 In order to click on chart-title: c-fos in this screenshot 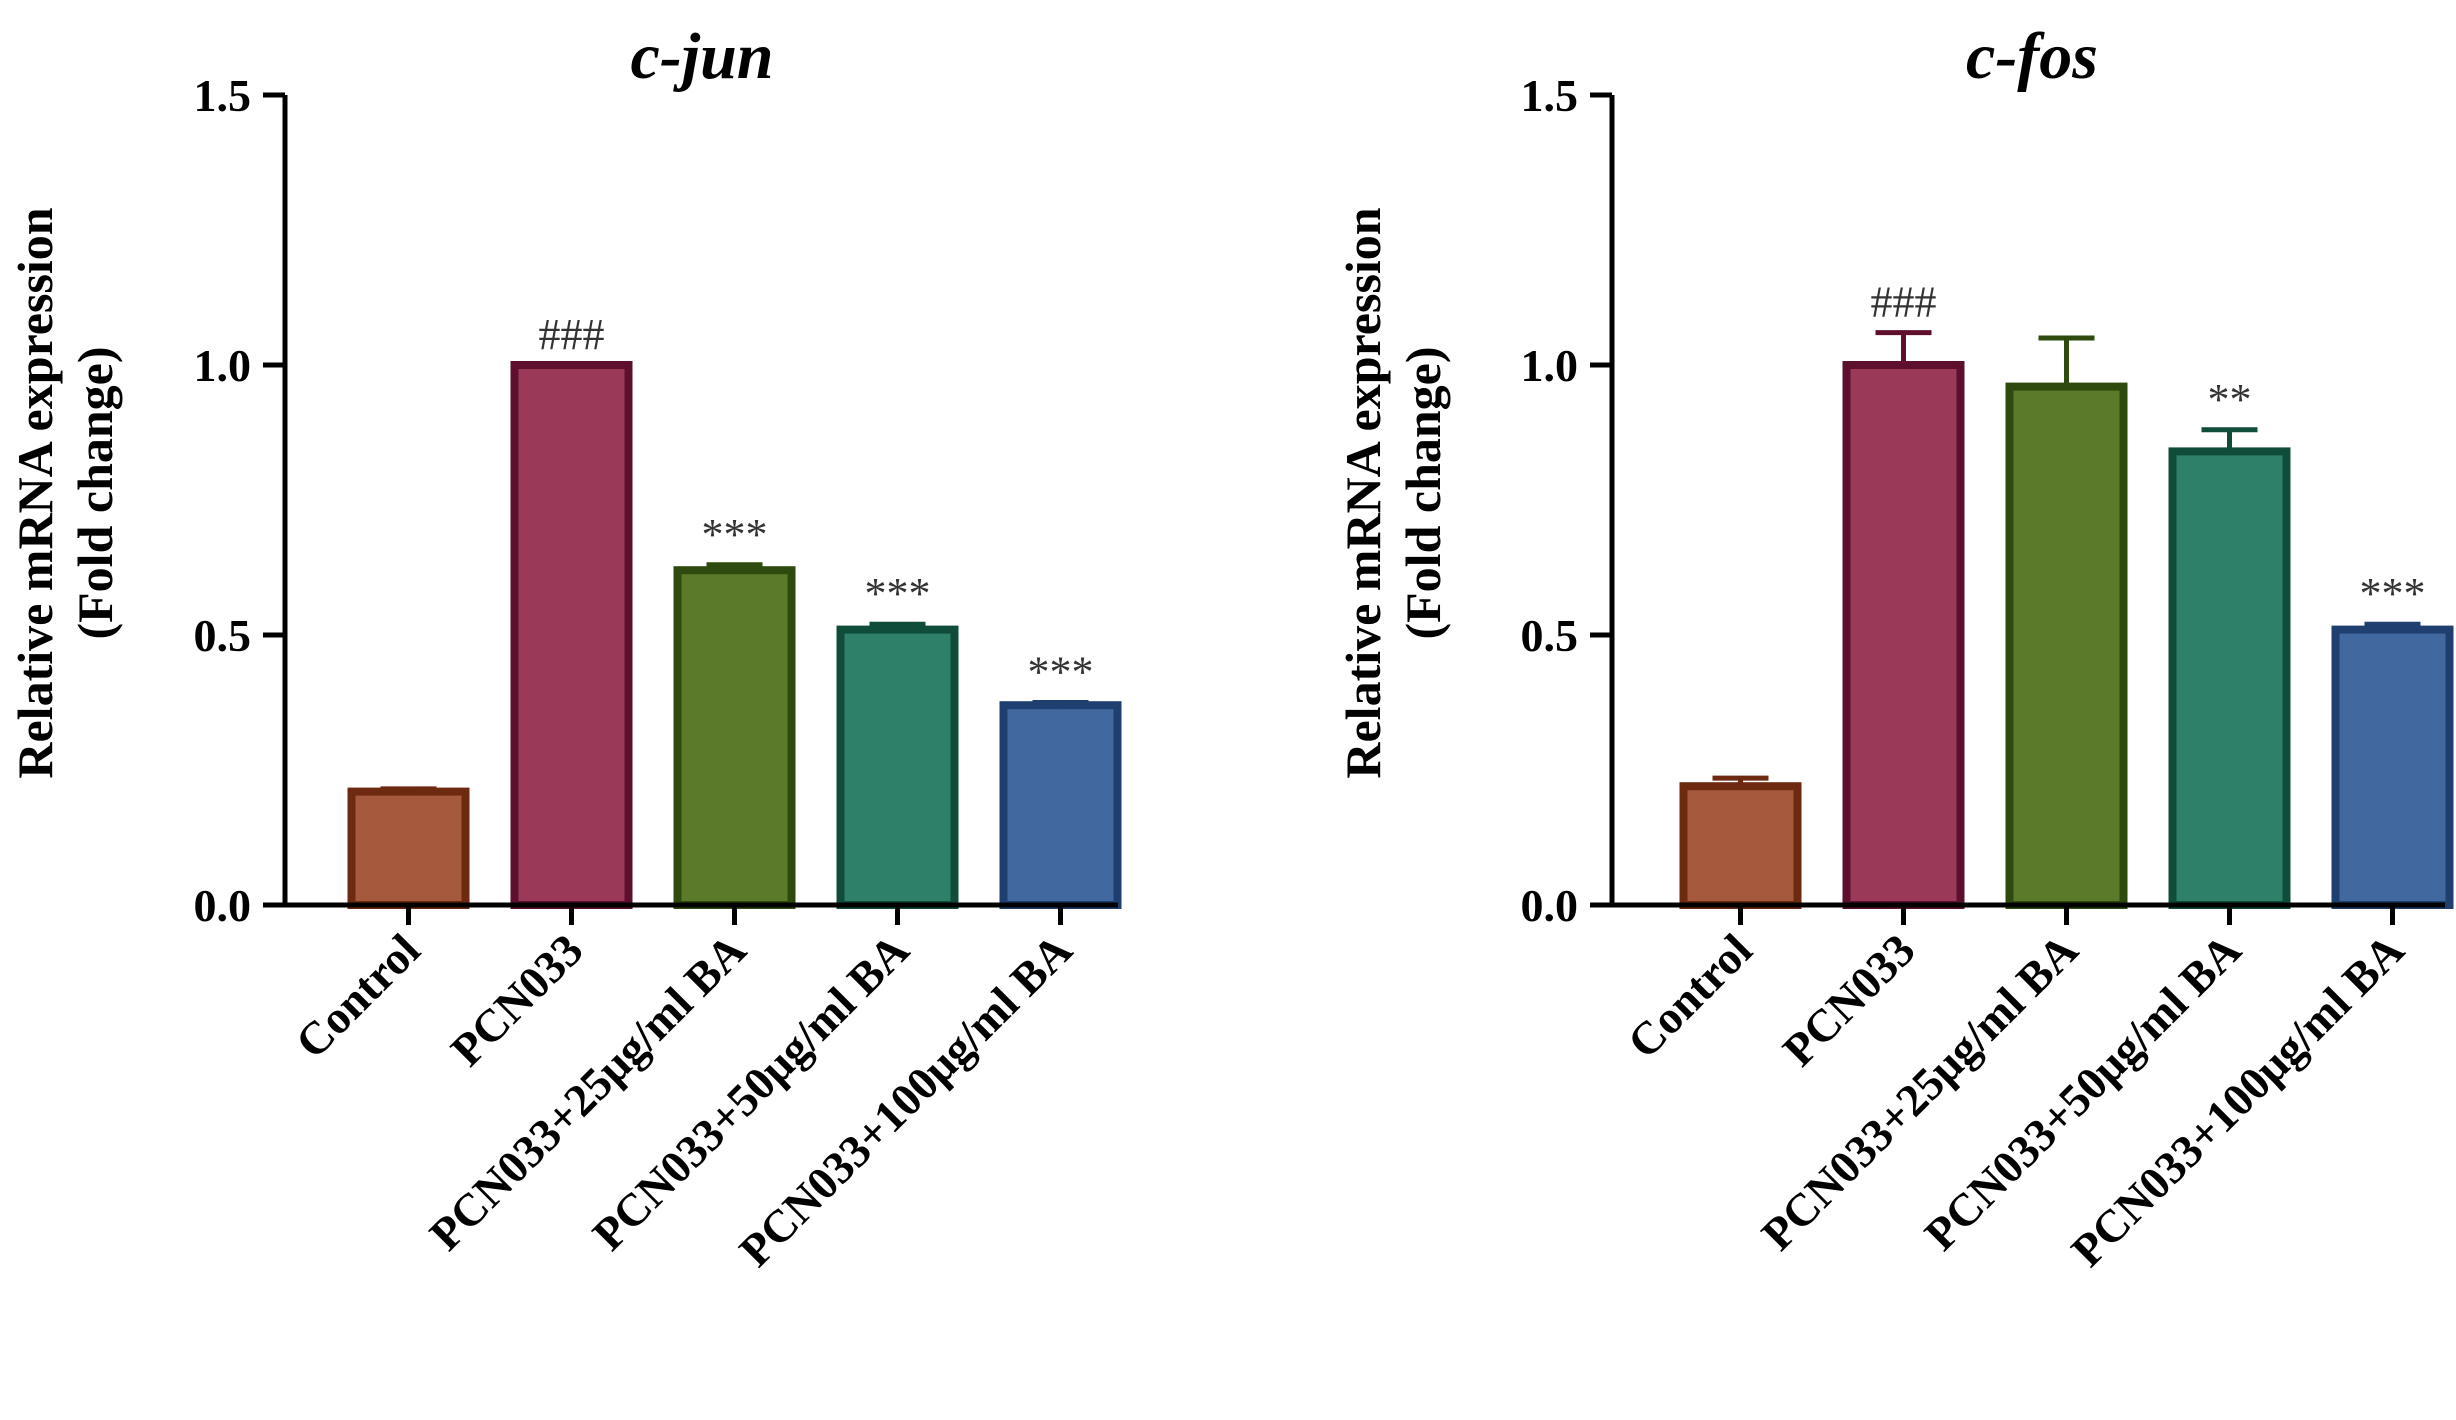, I will do `click(2032, 56)`.